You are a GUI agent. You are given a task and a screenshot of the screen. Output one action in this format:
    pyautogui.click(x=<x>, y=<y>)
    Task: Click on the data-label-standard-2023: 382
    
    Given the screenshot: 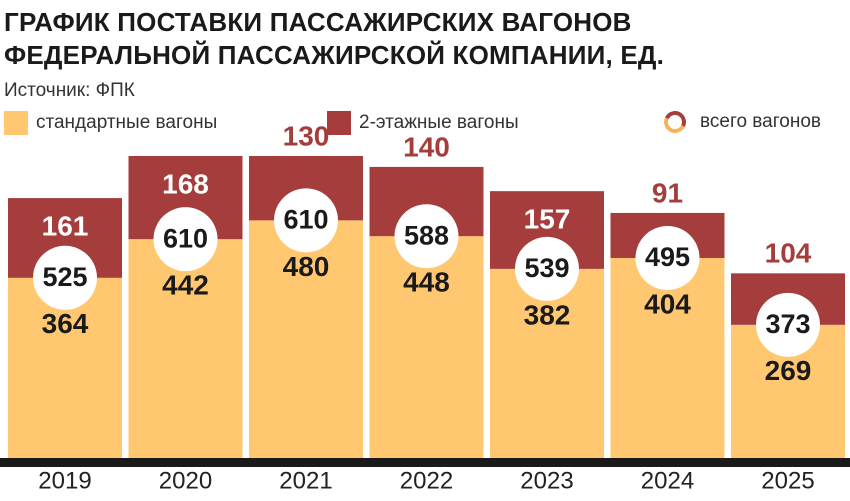 What is the action you would take?
    pyautogui.click(x=547, y=314)
    